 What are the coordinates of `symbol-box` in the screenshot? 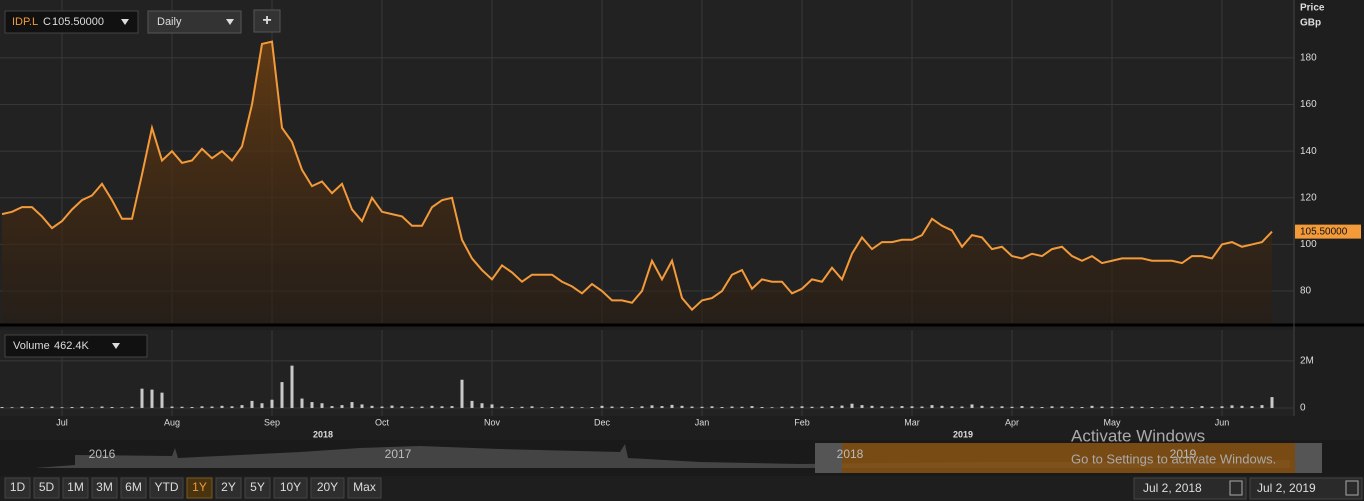 It's located at (71, 22).